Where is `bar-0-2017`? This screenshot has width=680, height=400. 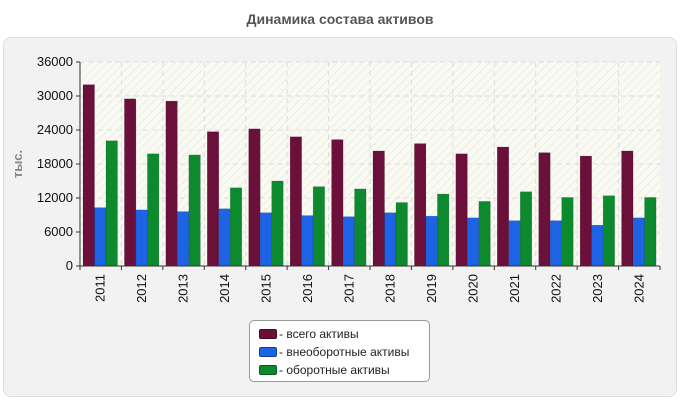 bar-0-2017 is located at coordinates (337, 203).